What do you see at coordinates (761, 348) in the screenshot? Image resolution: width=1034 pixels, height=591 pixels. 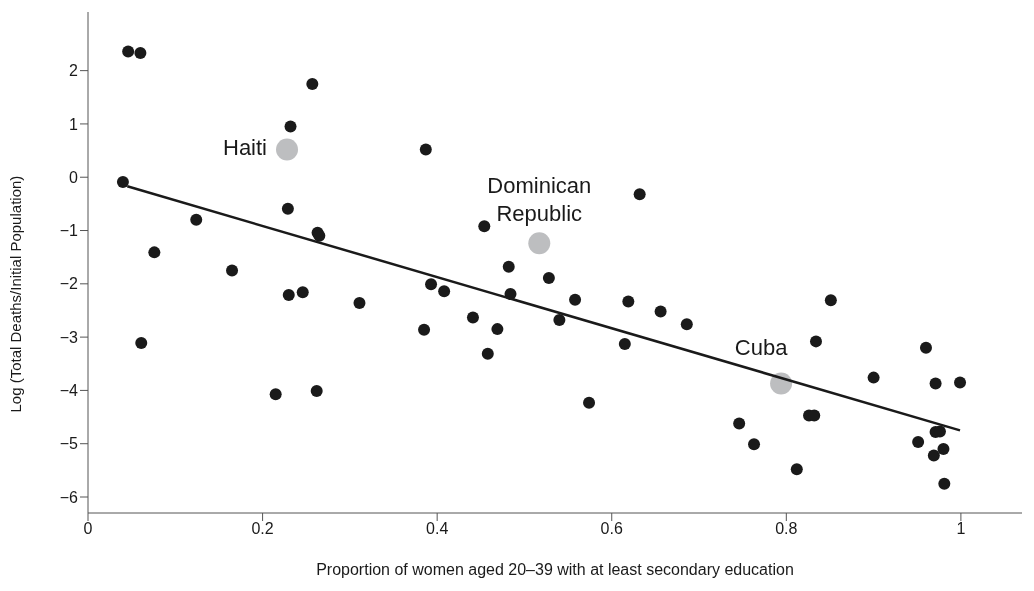 I see `annotation: Cuba` at bounding box center [761, 348].